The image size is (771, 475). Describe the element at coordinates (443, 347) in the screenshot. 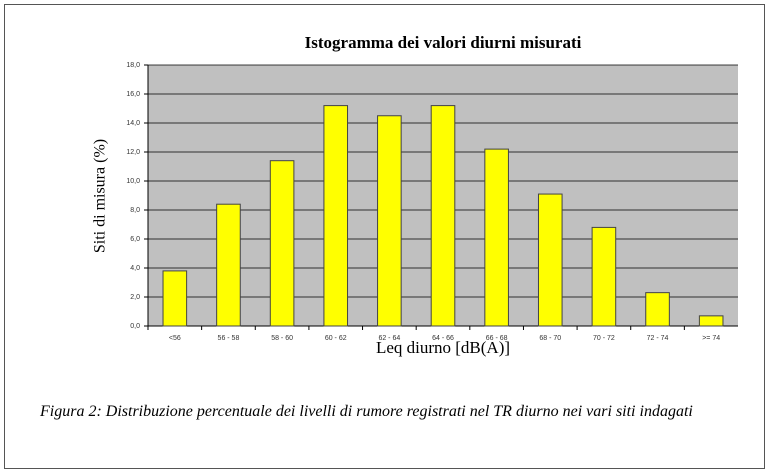

I see `x-axis-label: Leq diurno [dB(A)]` at that location.